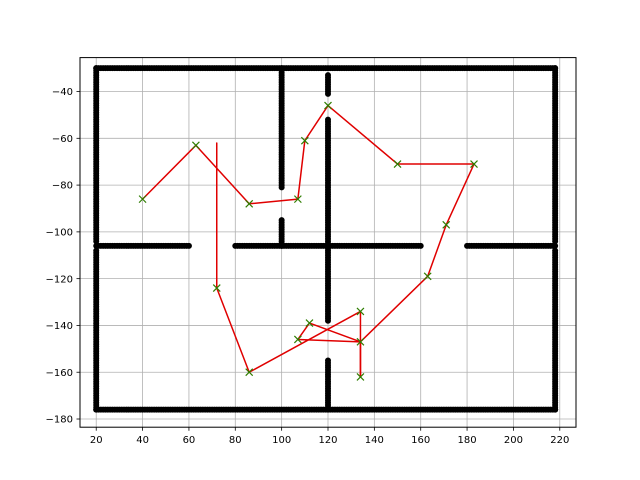 This screenshot has width=640, height=480. Describe the element at coordinates (59, 326) in the screenshot. I see `y-tick-label: −140` at that location.